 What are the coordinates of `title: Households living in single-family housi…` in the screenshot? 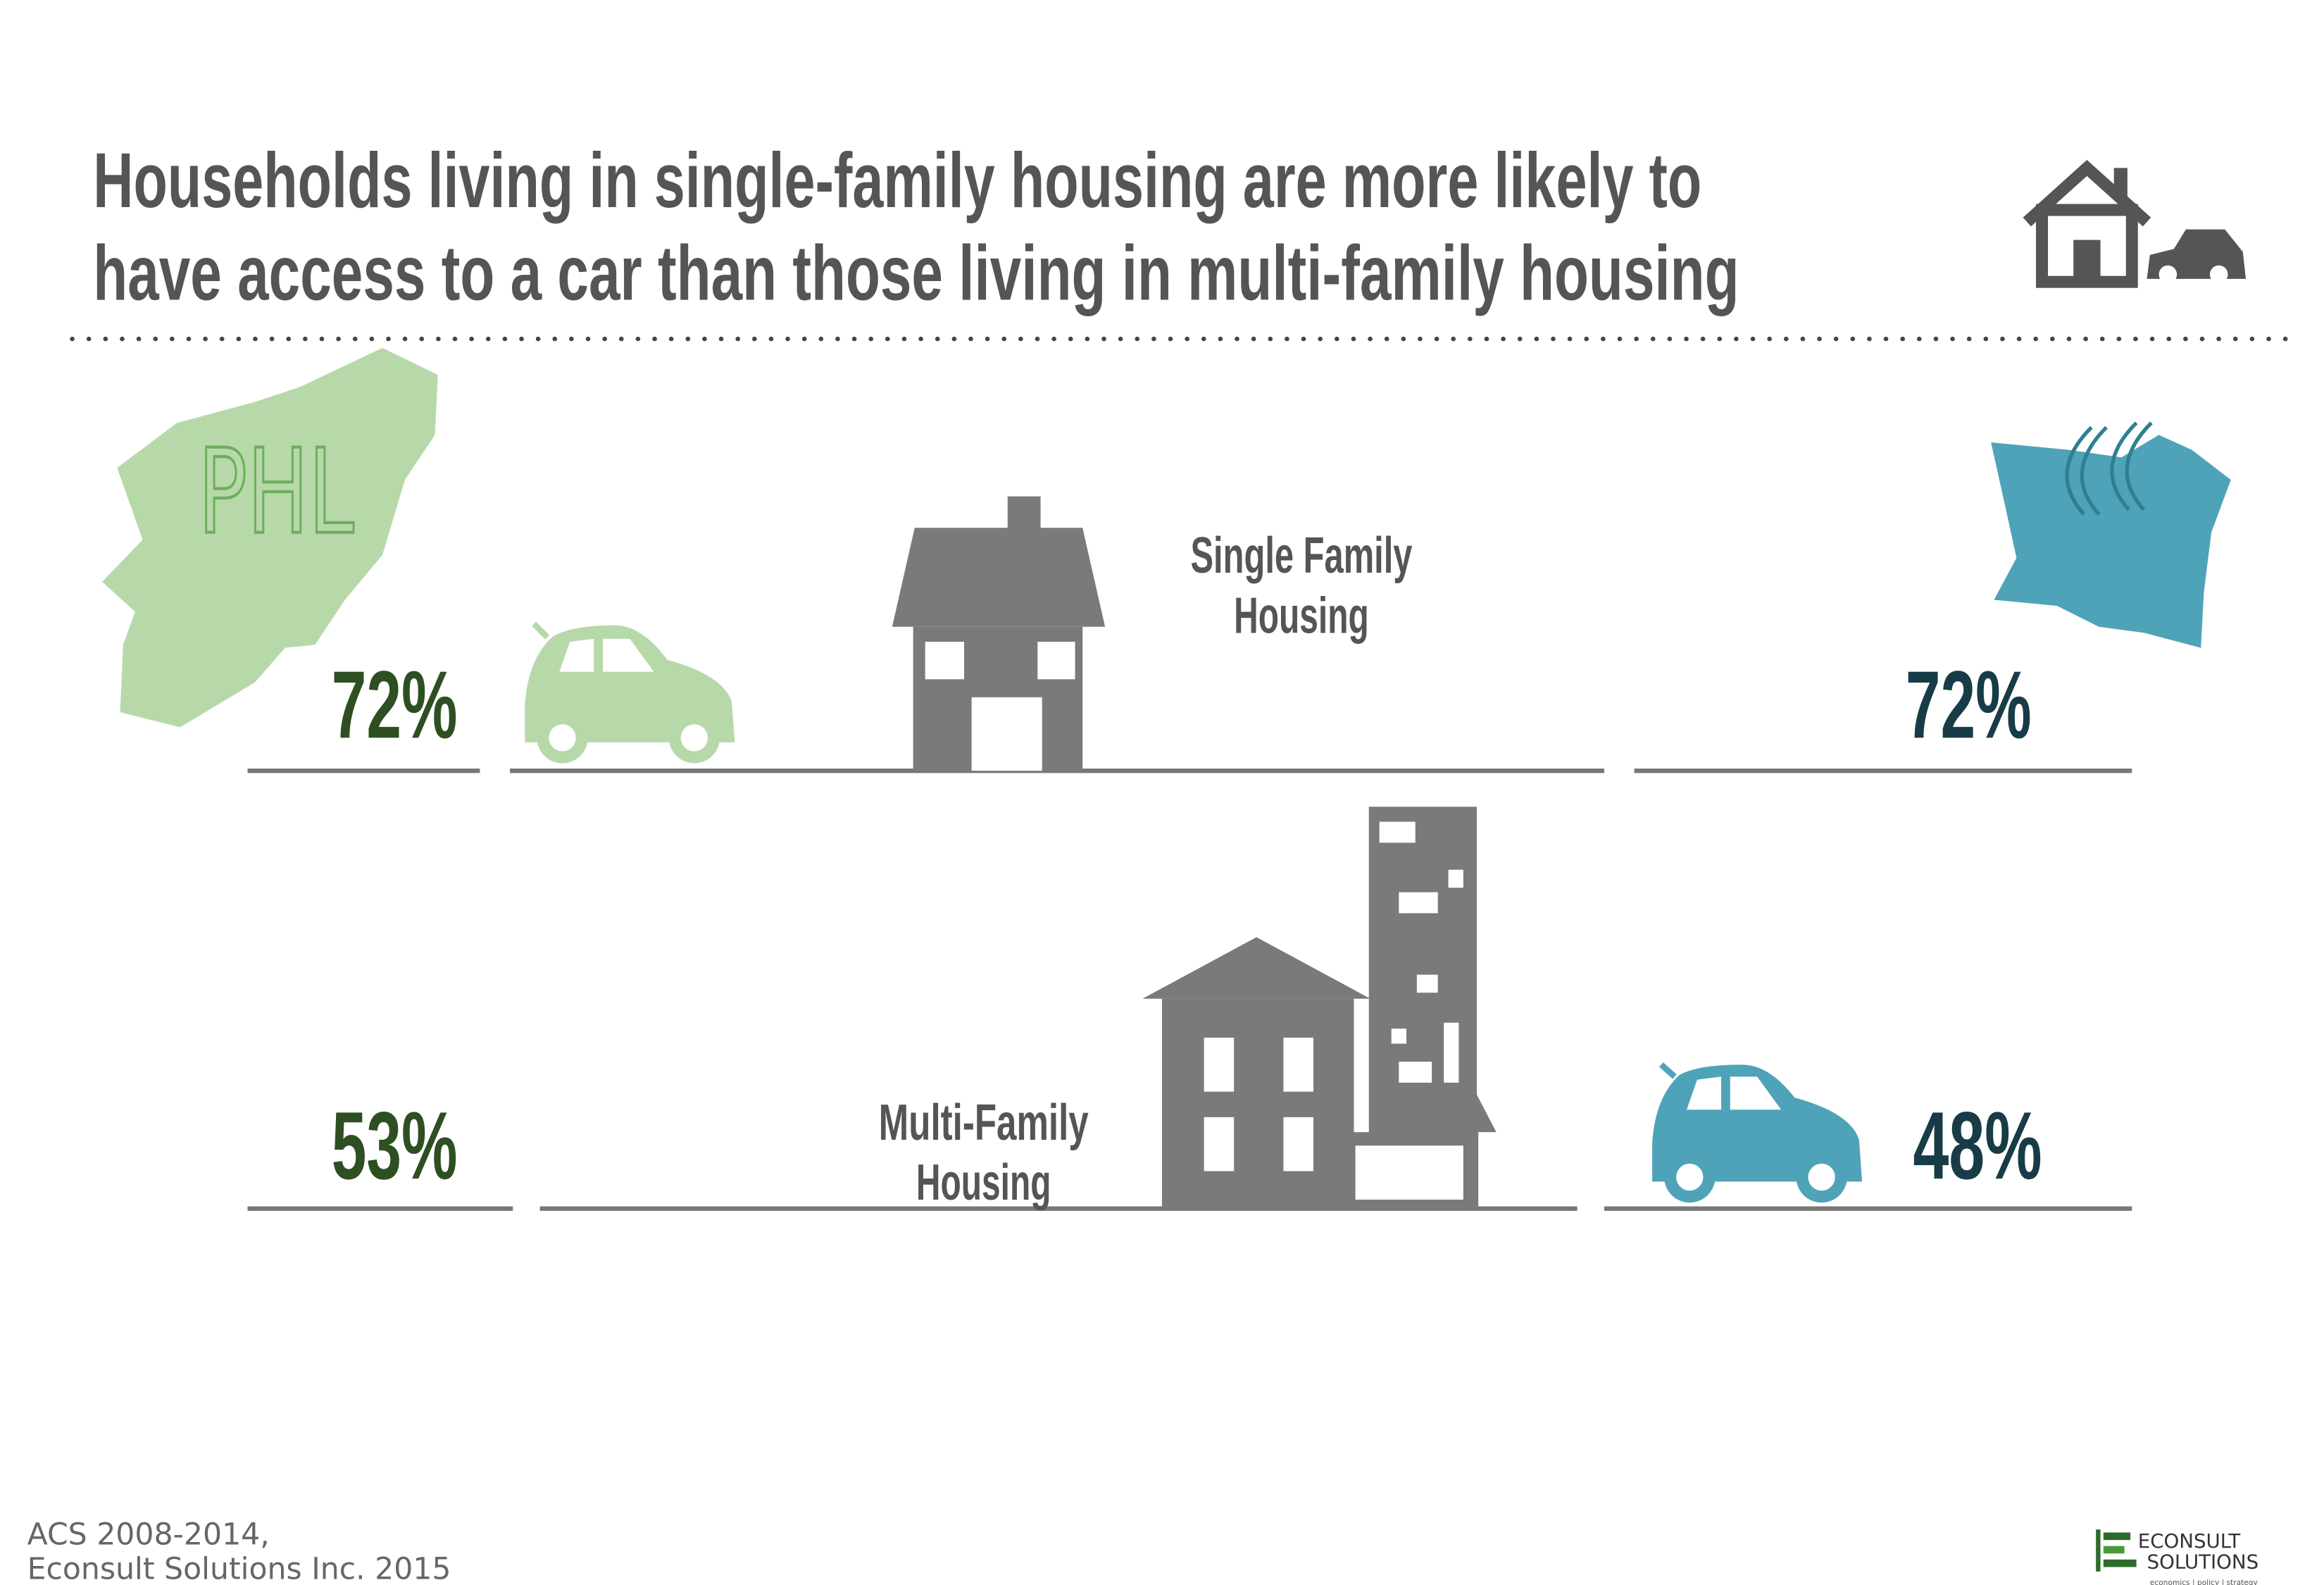 It's located at (916, 227).